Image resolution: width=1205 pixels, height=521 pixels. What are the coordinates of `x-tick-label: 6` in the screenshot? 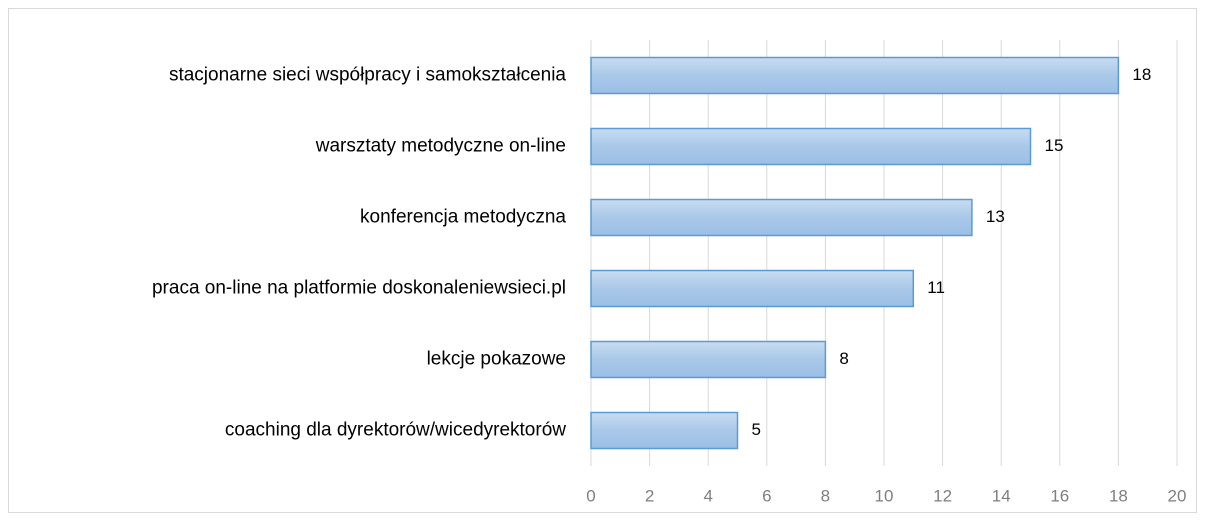 It's located at (766, 495).